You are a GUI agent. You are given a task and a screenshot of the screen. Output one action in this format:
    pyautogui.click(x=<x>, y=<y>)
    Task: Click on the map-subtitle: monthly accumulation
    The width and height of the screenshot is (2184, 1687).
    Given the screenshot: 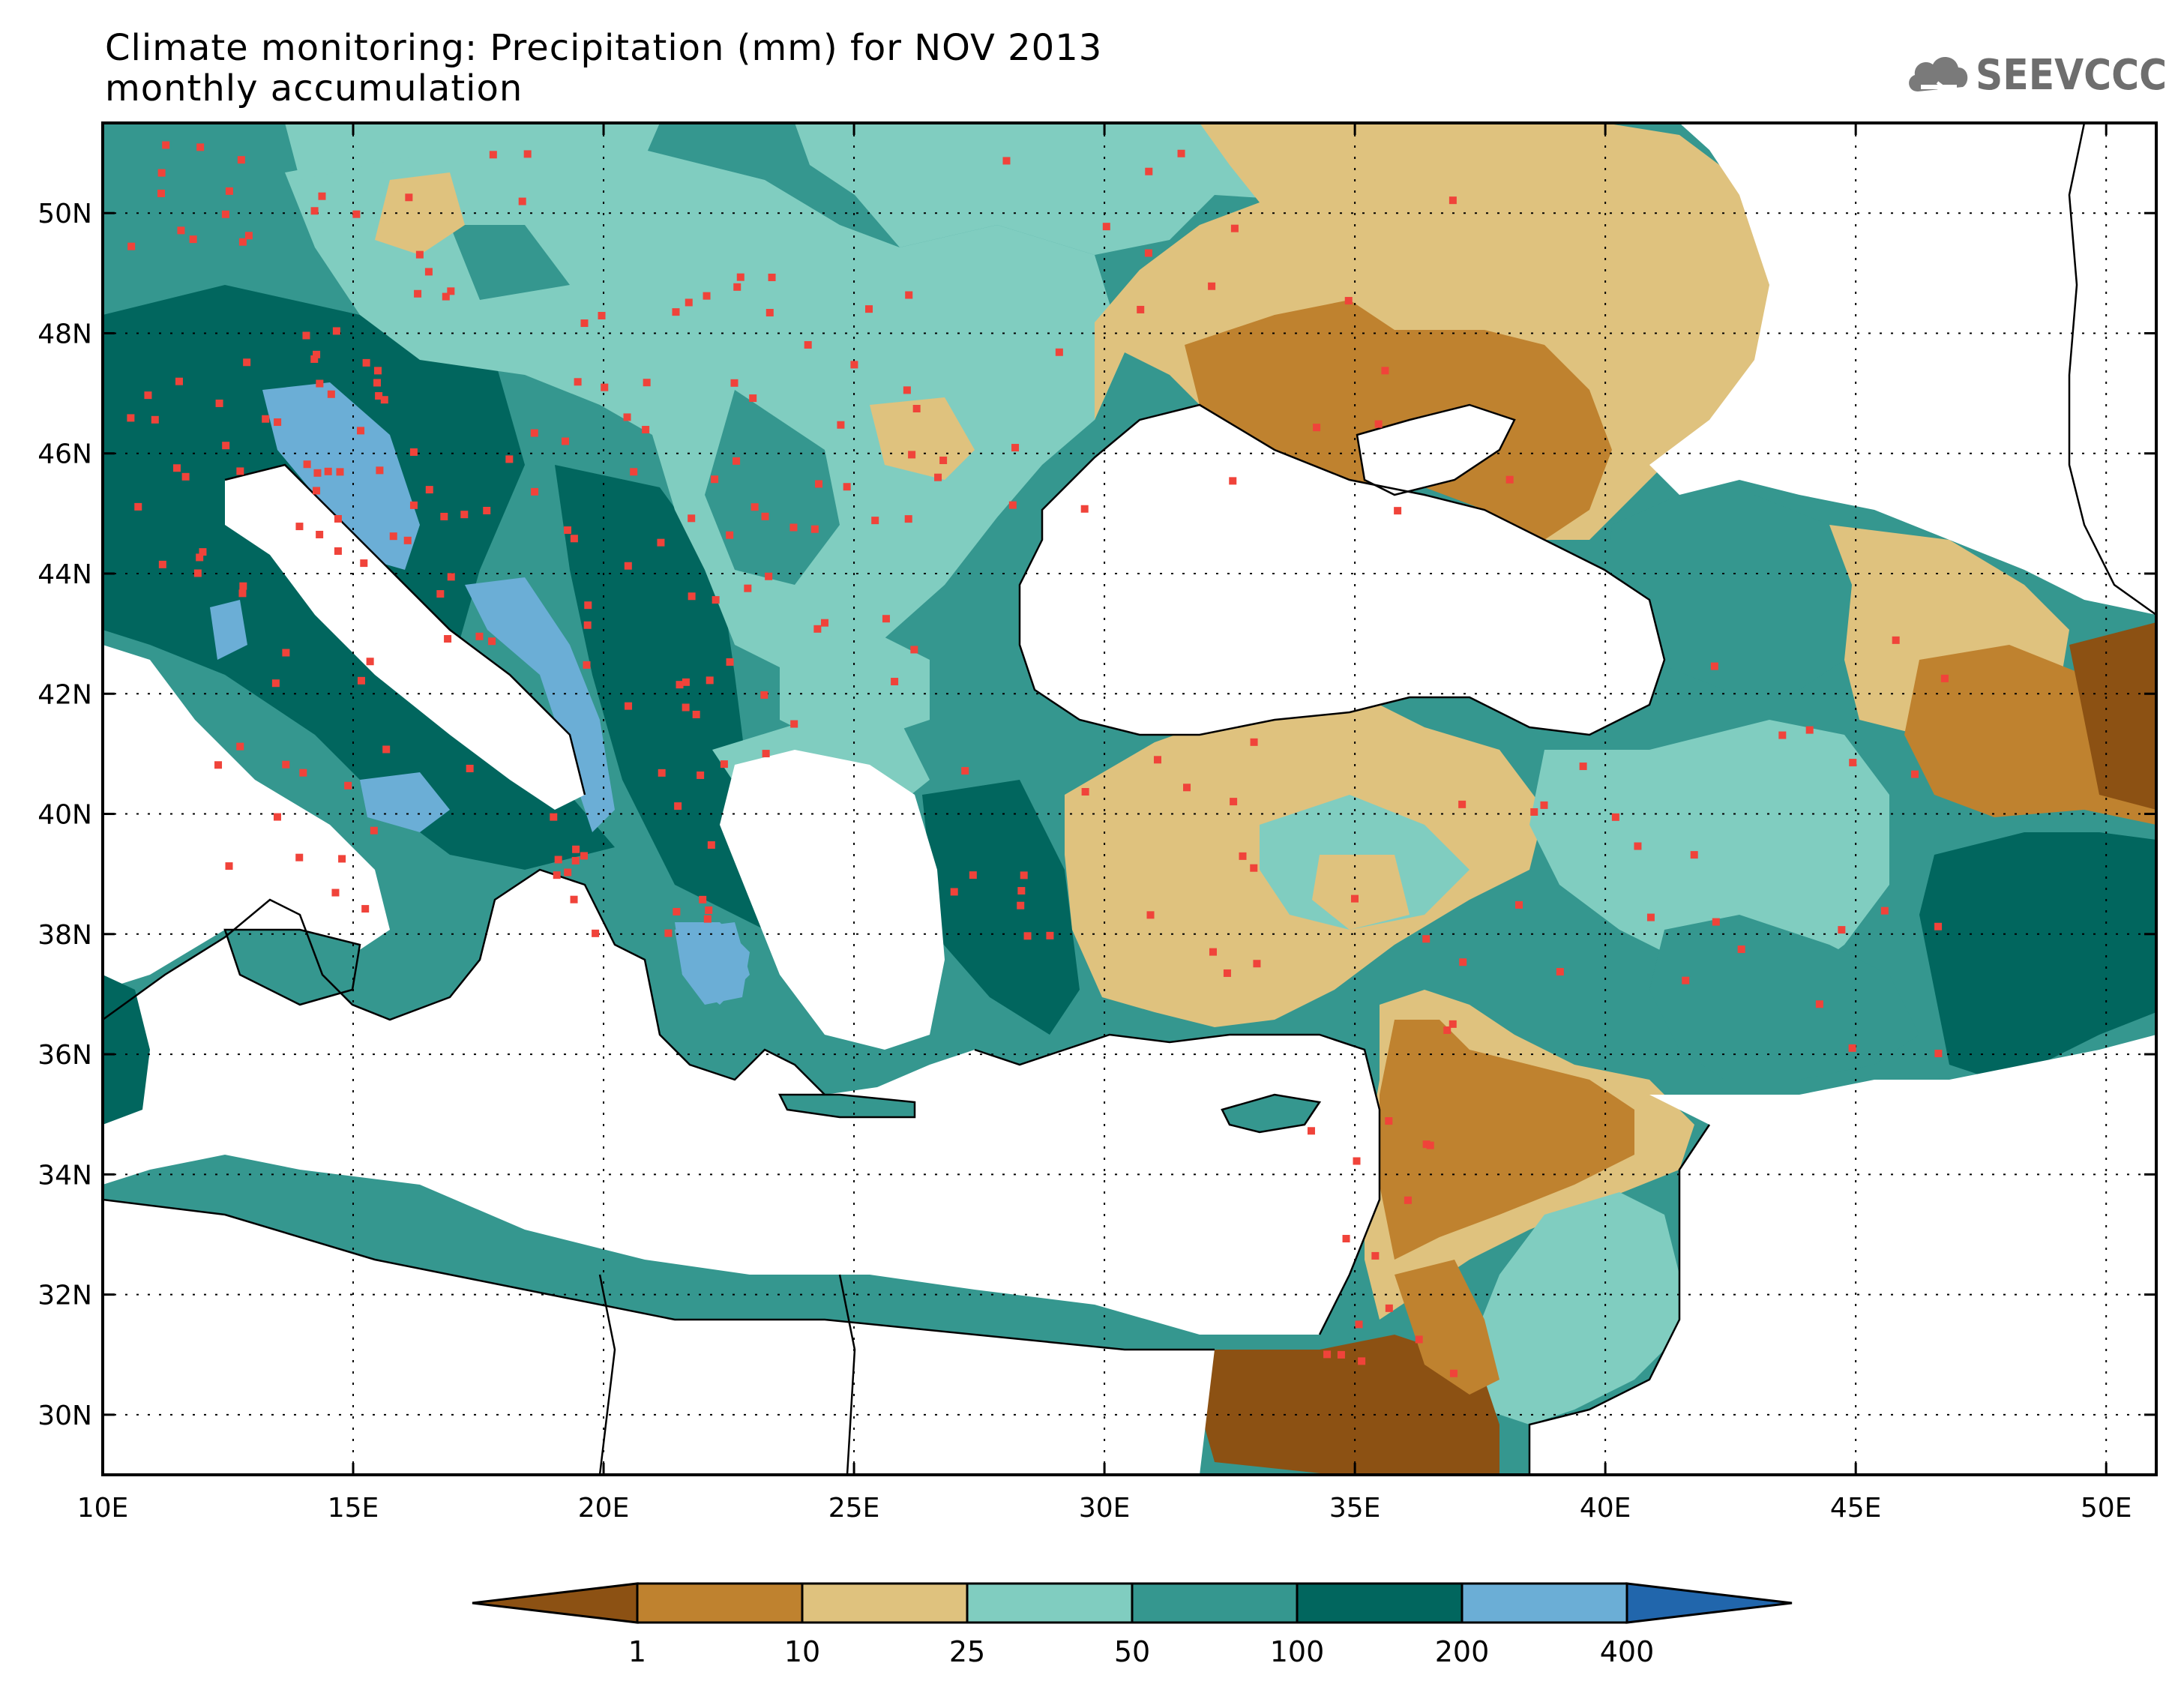 What is the action you would take?
    pyautogui.click(x=314, y=88)
    